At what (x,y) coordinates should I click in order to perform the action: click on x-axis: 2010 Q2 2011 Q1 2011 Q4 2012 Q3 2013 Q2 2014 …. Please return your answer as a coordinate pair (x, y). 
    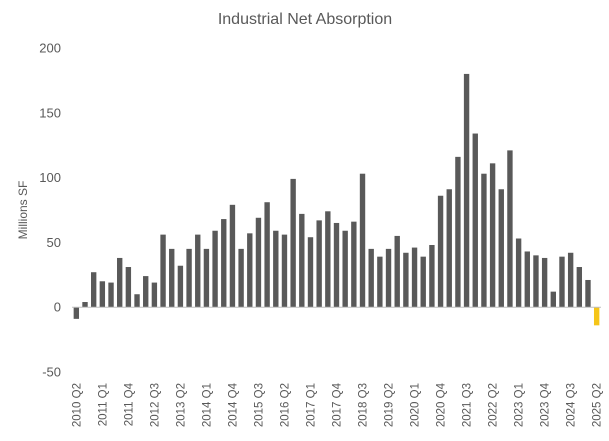
    Looking at the image, I should click on (337, 404).